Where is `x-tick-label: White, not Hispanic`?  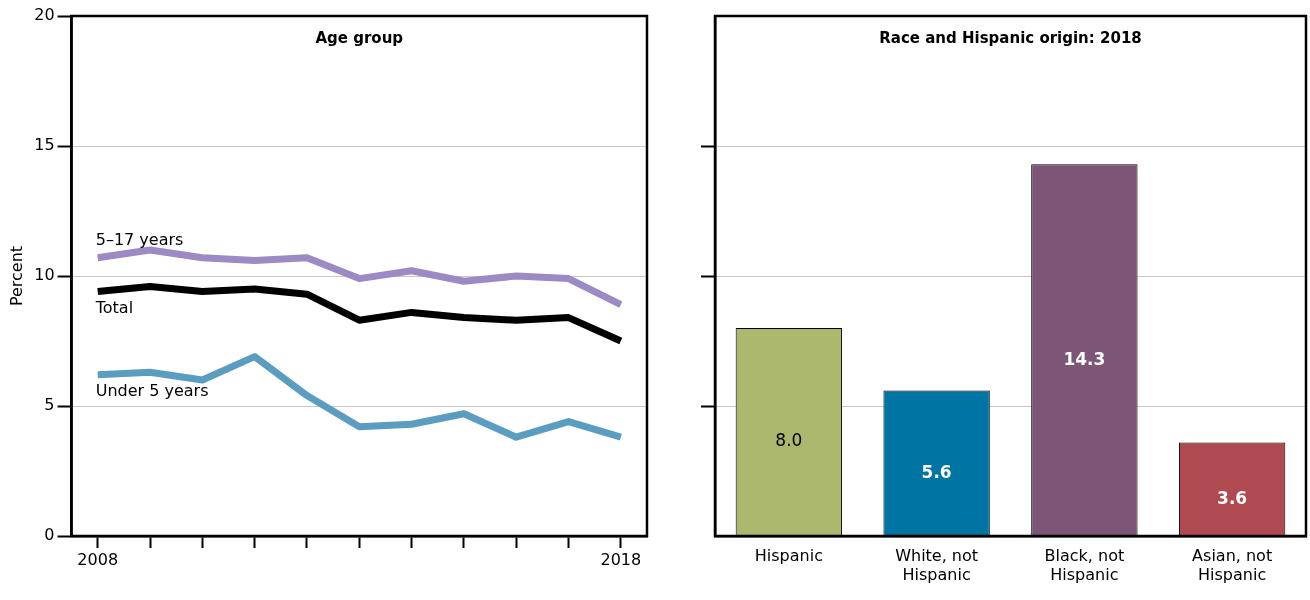 x-tick-label: White, not Hispanic is located at coordinates (937, 564).